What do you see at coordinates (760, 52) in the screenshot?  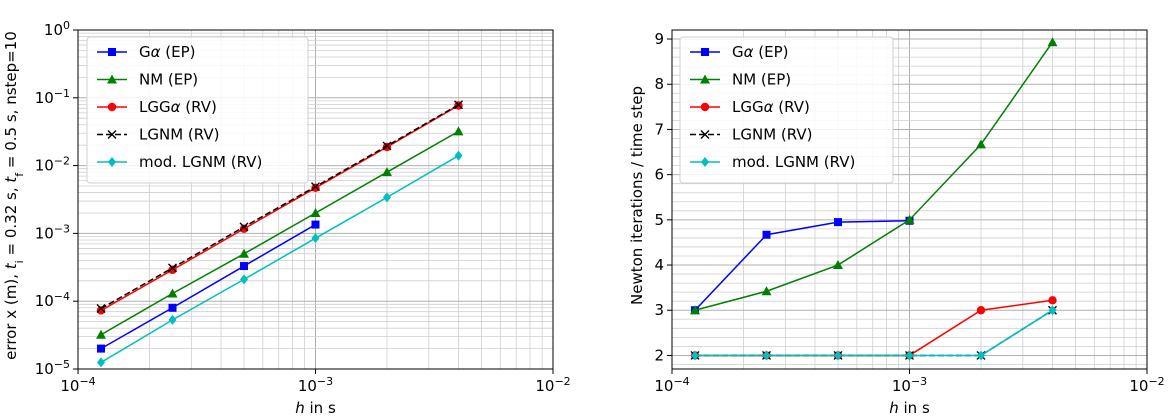 I see `legend-label: Gα (EP)` at bounding box center [760, 52].